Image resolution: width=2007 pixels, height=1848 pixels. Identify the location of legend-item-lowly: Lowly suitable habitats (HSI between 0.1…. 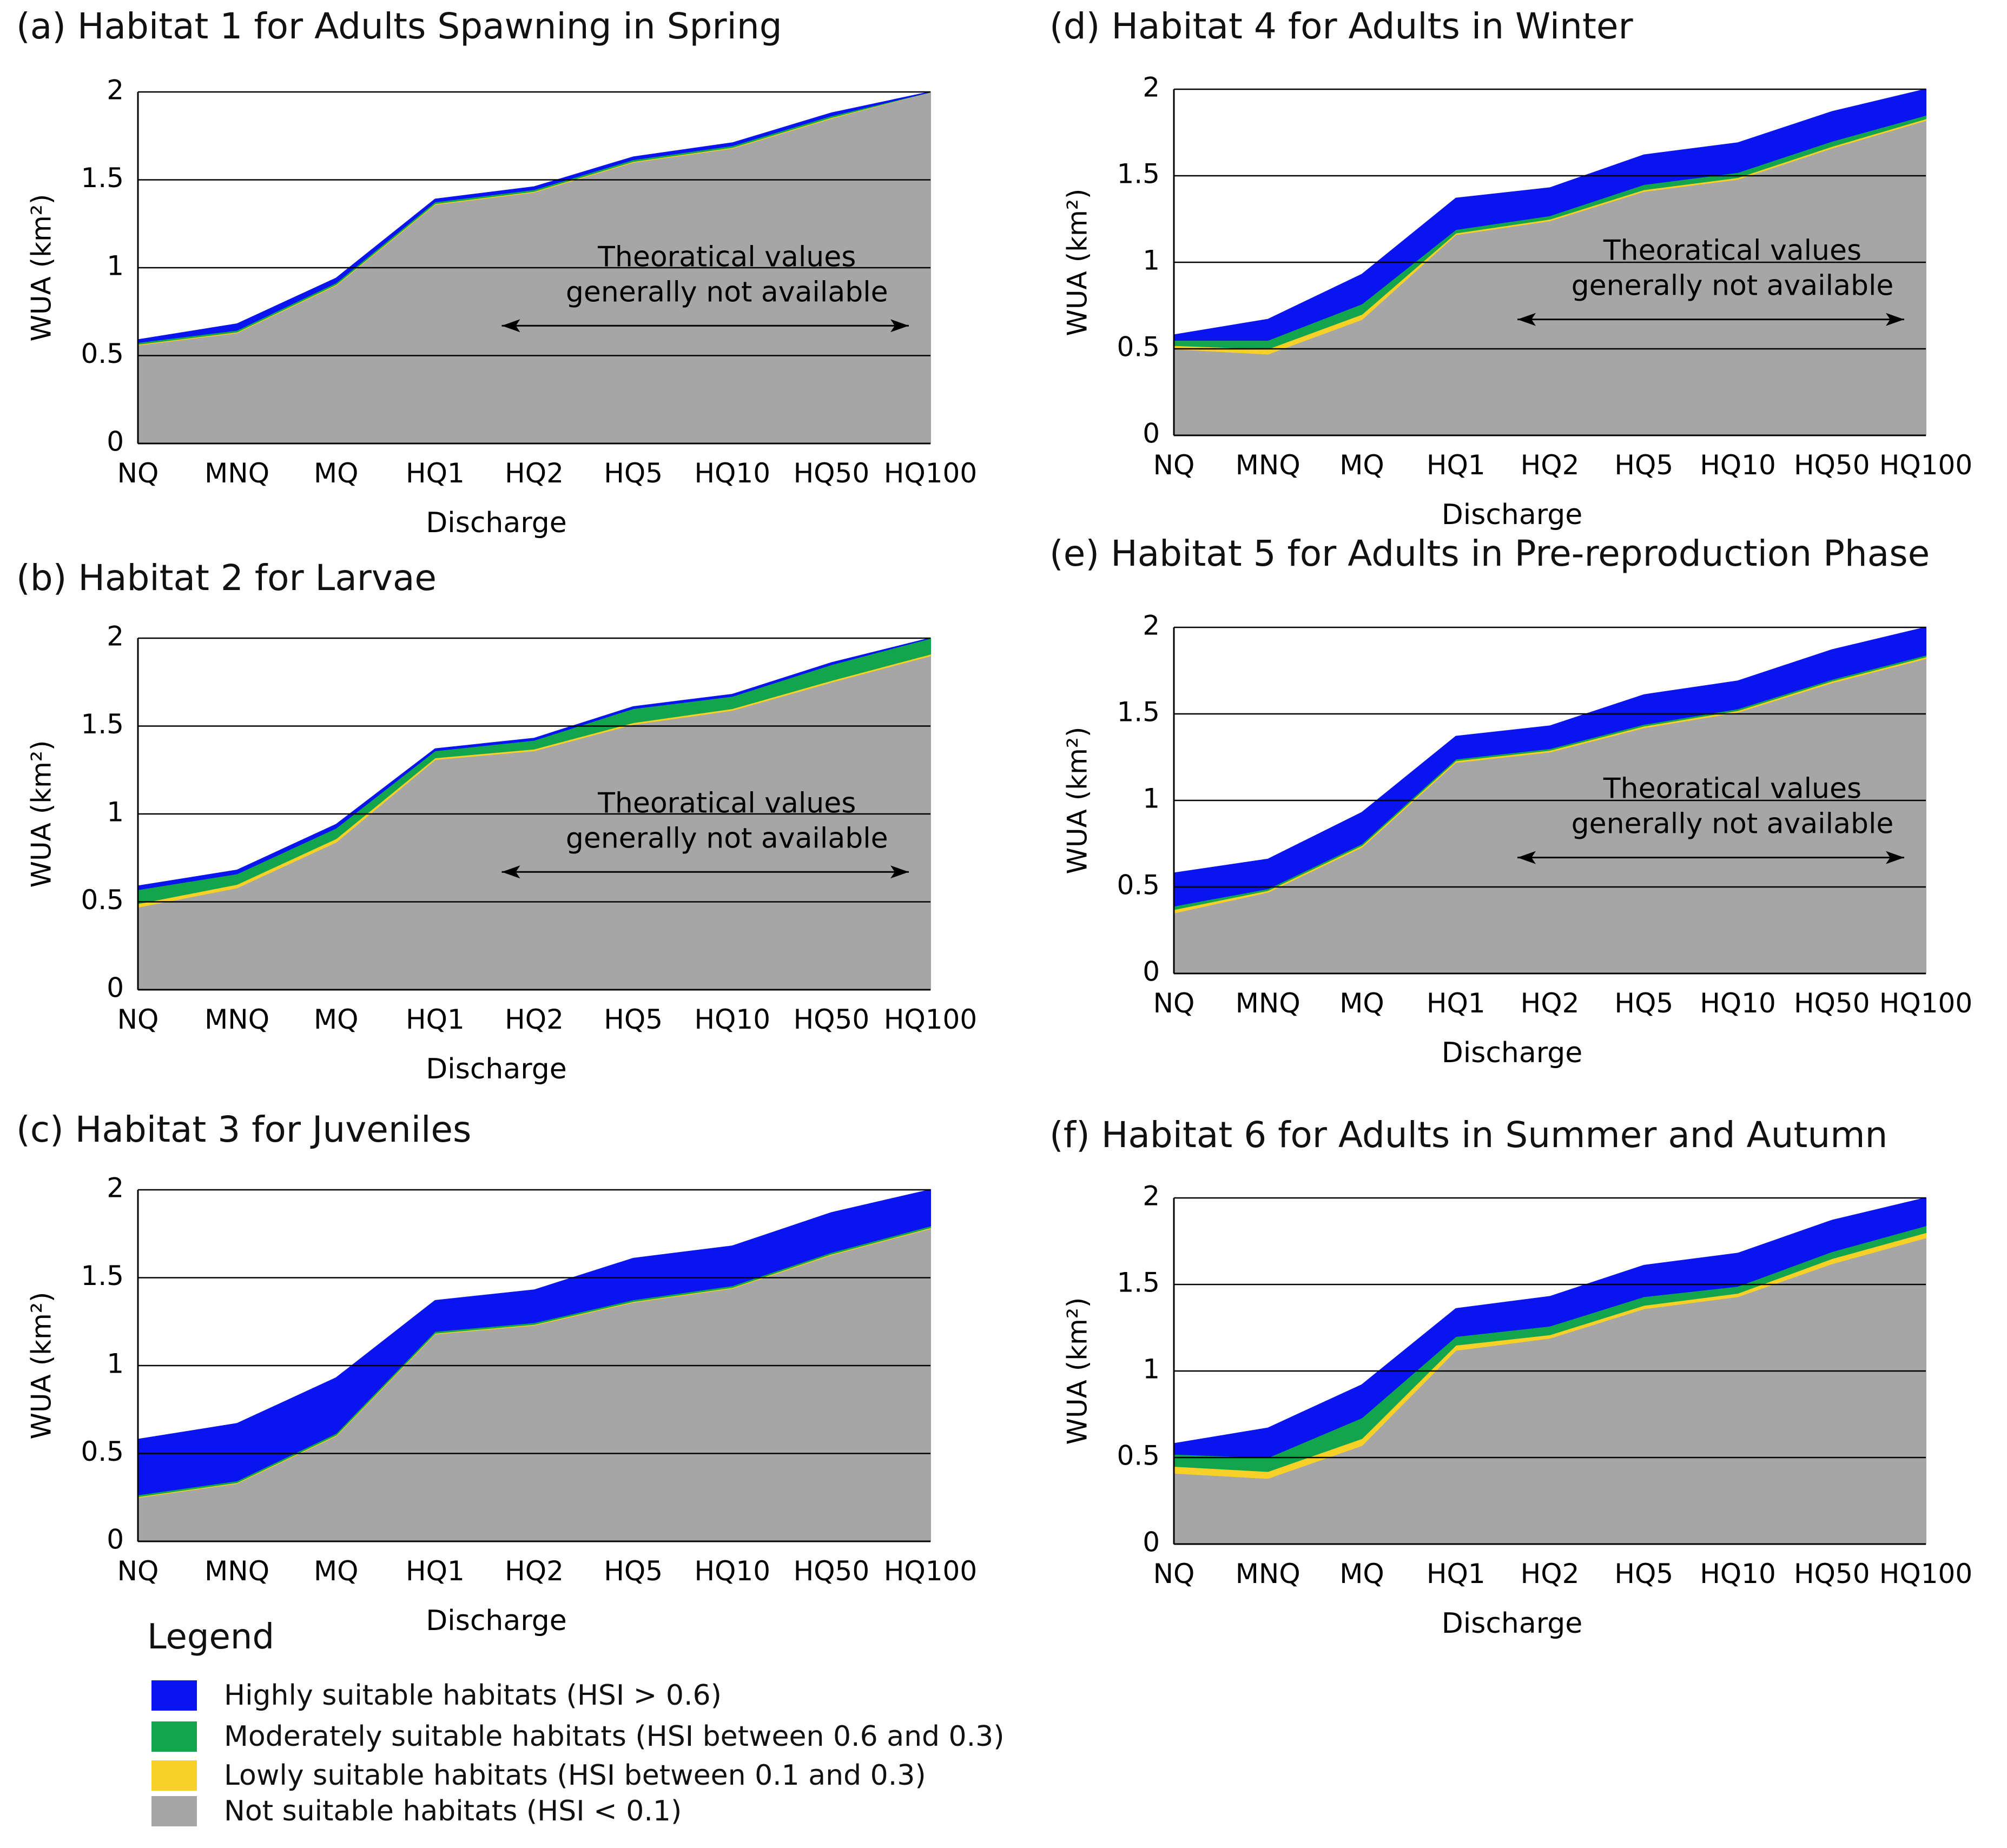
(538, 1775).